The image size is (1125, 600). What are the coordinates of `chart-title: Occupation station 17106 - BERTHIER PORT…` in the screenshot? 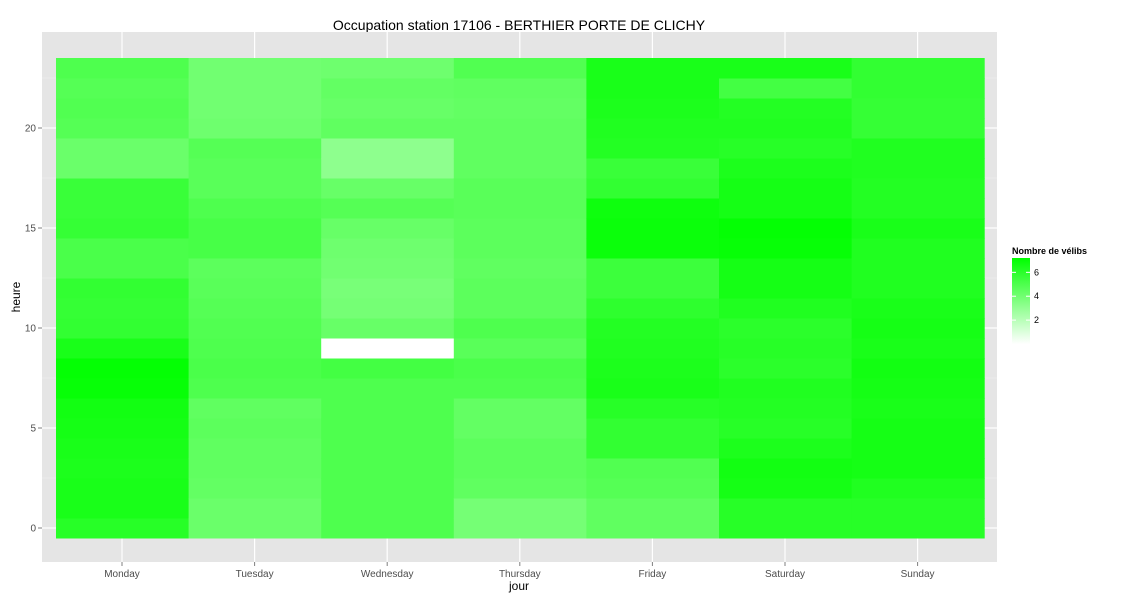 It's located at (519, 25).